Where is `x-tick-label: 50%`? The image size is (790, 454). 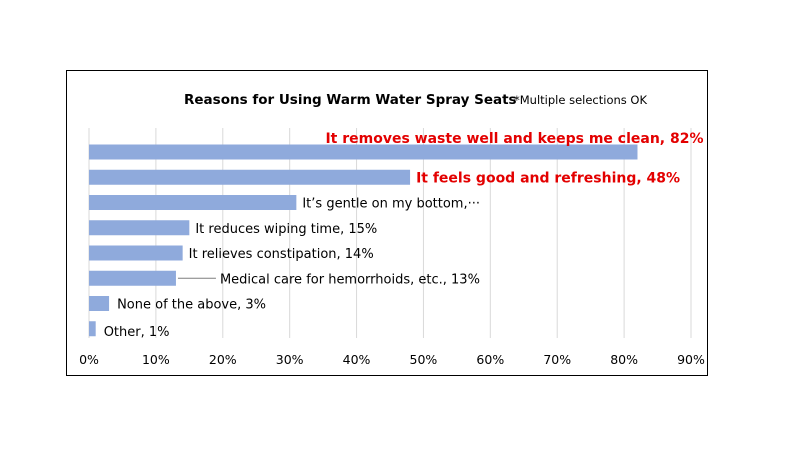 x-tick-label: 50% is located at coordinates (424, 359).